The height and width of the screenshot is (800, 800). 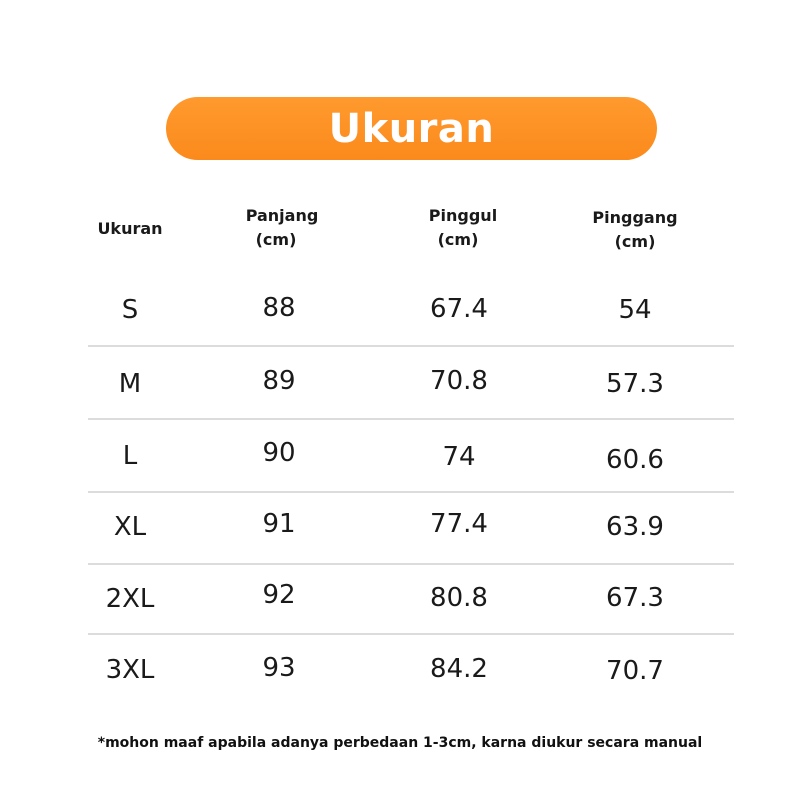 I want to click on size-cell: M, so click(x=130, y=384).